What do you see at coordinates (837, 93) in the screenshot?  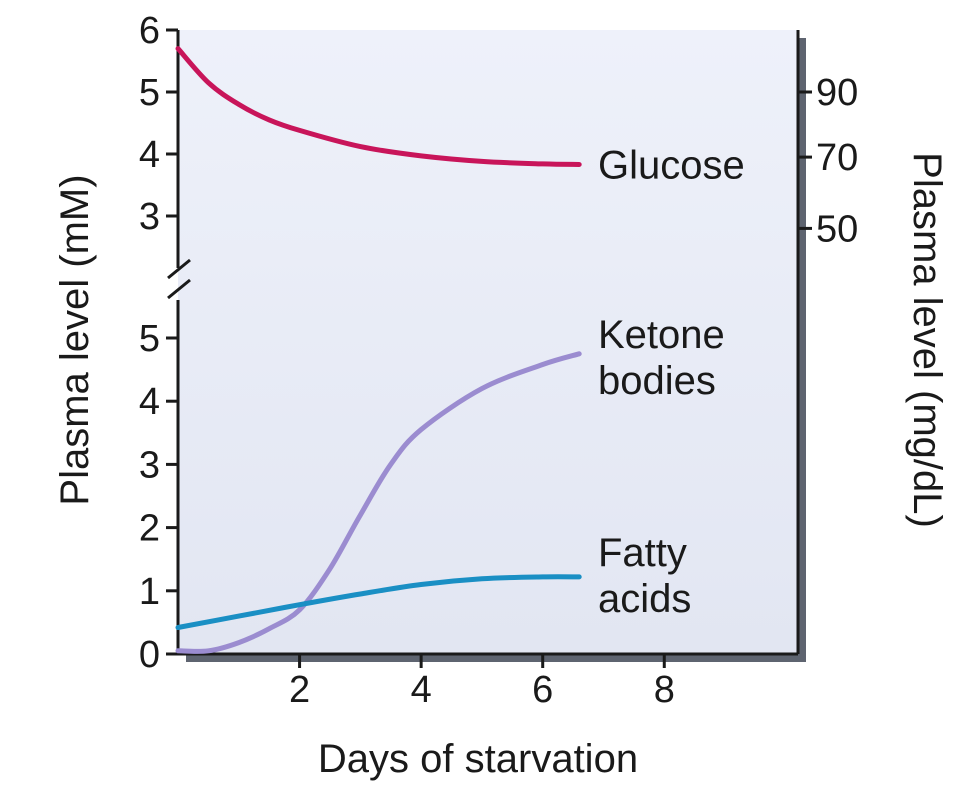 I see `y-tick-label-right: 90` at bounding box center [837, 93].